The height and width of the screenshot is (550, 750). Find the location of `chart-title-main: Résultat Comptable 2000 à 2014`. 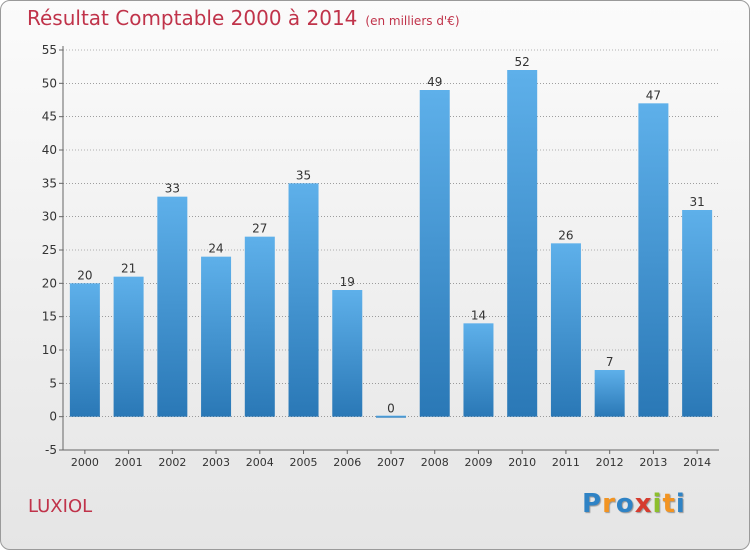

chart-title-main: Résultat Comptable 2000 à 2014 is located at coordinates (192, 18).